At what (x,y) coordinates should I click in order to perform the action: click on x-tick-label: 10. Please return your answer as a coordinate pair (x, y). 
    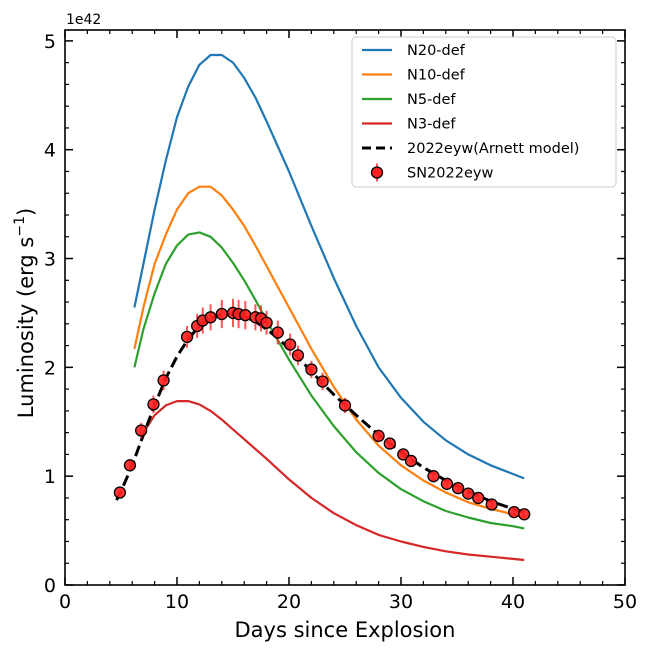
    Looking at the image, I should click on (177, 602).